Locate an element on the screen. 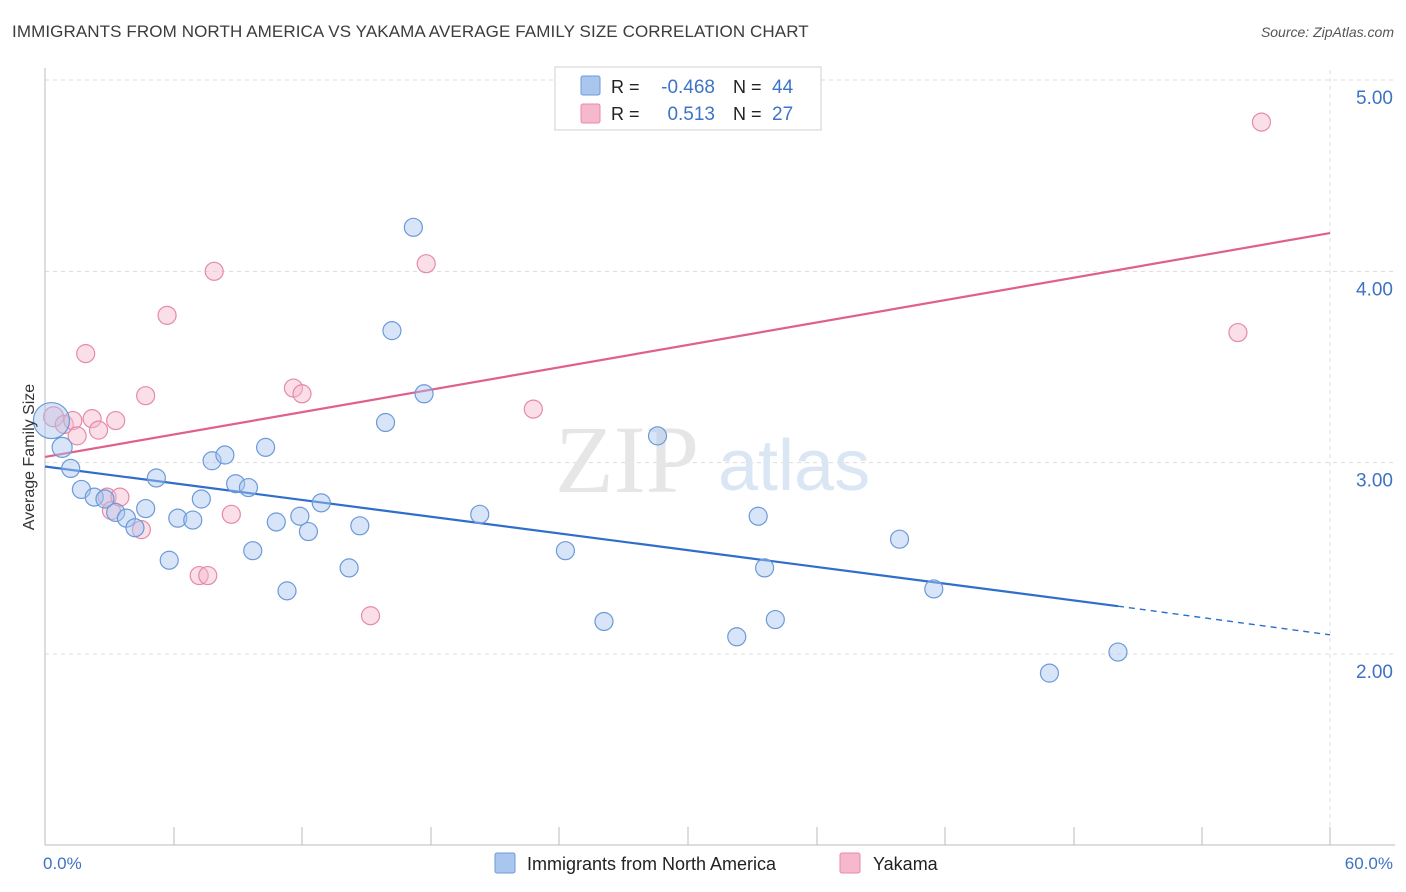 The image size is (1406, 892). x-tick-label-end: 60.0% is located at coordinates (1369, 863).